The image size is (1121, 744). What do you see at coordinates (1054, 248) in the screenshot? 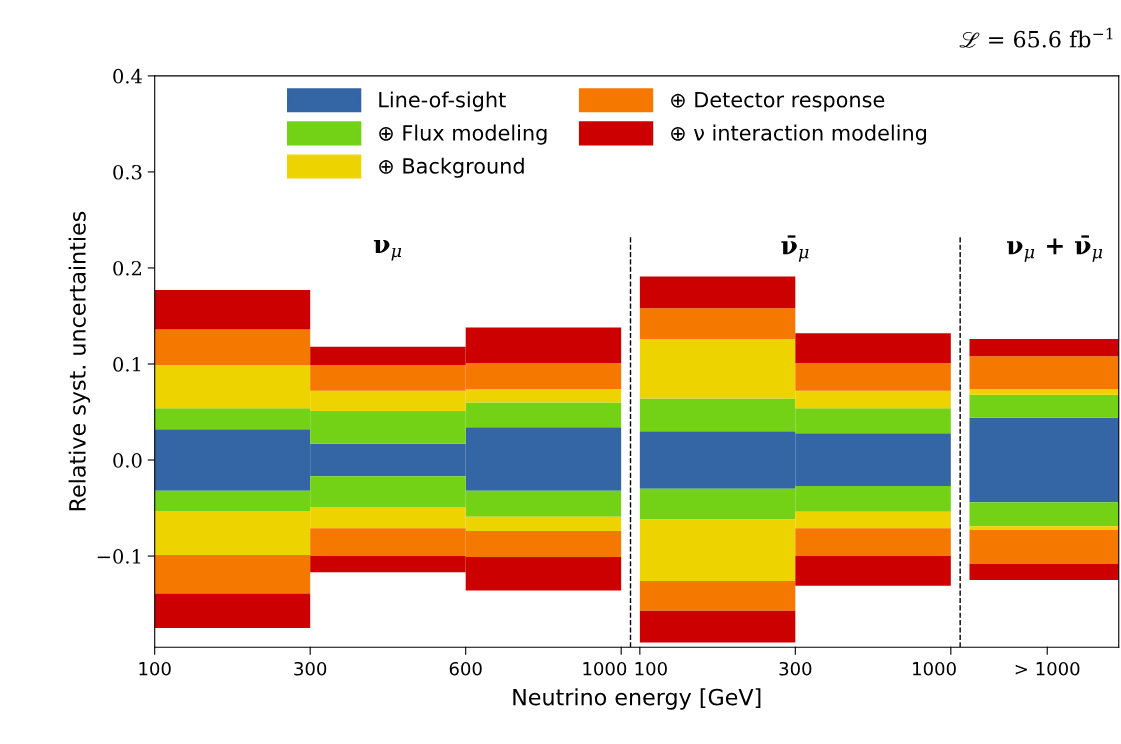
I see `annotation: ν$_{μ}$ + ν̄$_{μ}$` at bounding box center [1054, 248].